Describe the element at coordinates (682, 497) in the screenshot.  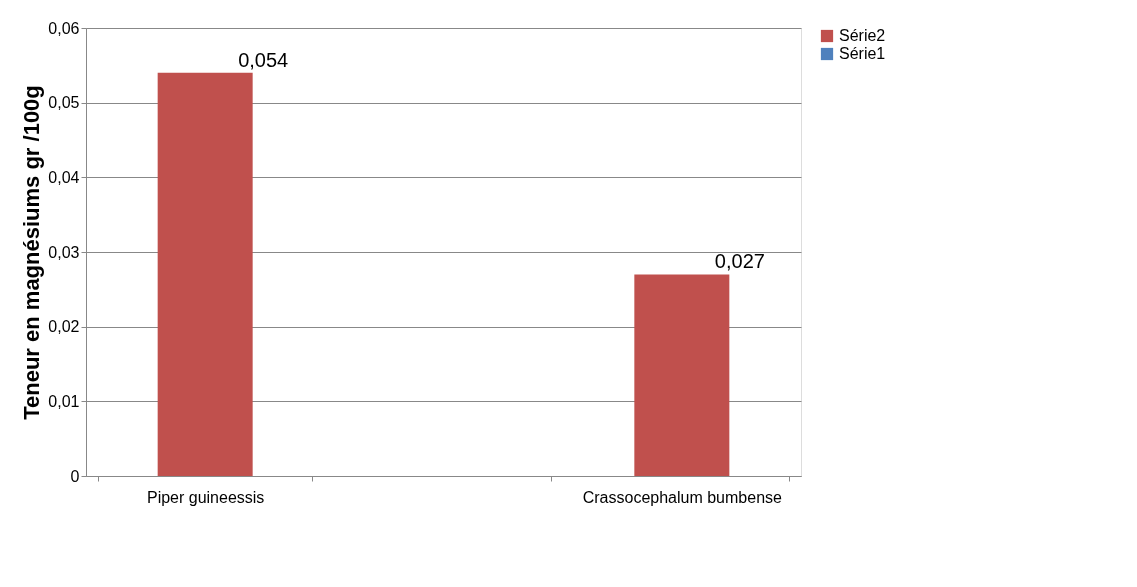
I see `x-tick-label: Crassocephalum bumbense` at that location.